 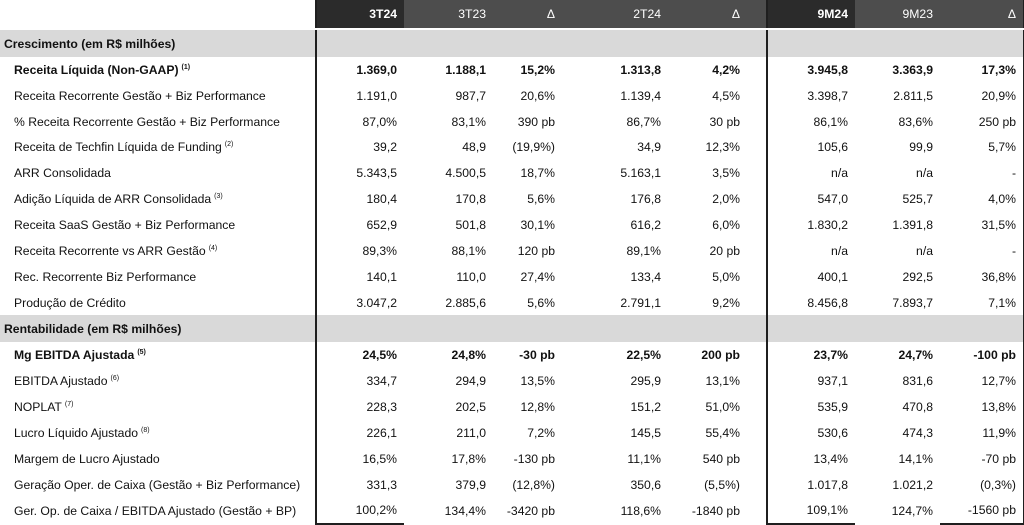 I want to click on header-3t23: 3T23, so click(x=448, y=15).